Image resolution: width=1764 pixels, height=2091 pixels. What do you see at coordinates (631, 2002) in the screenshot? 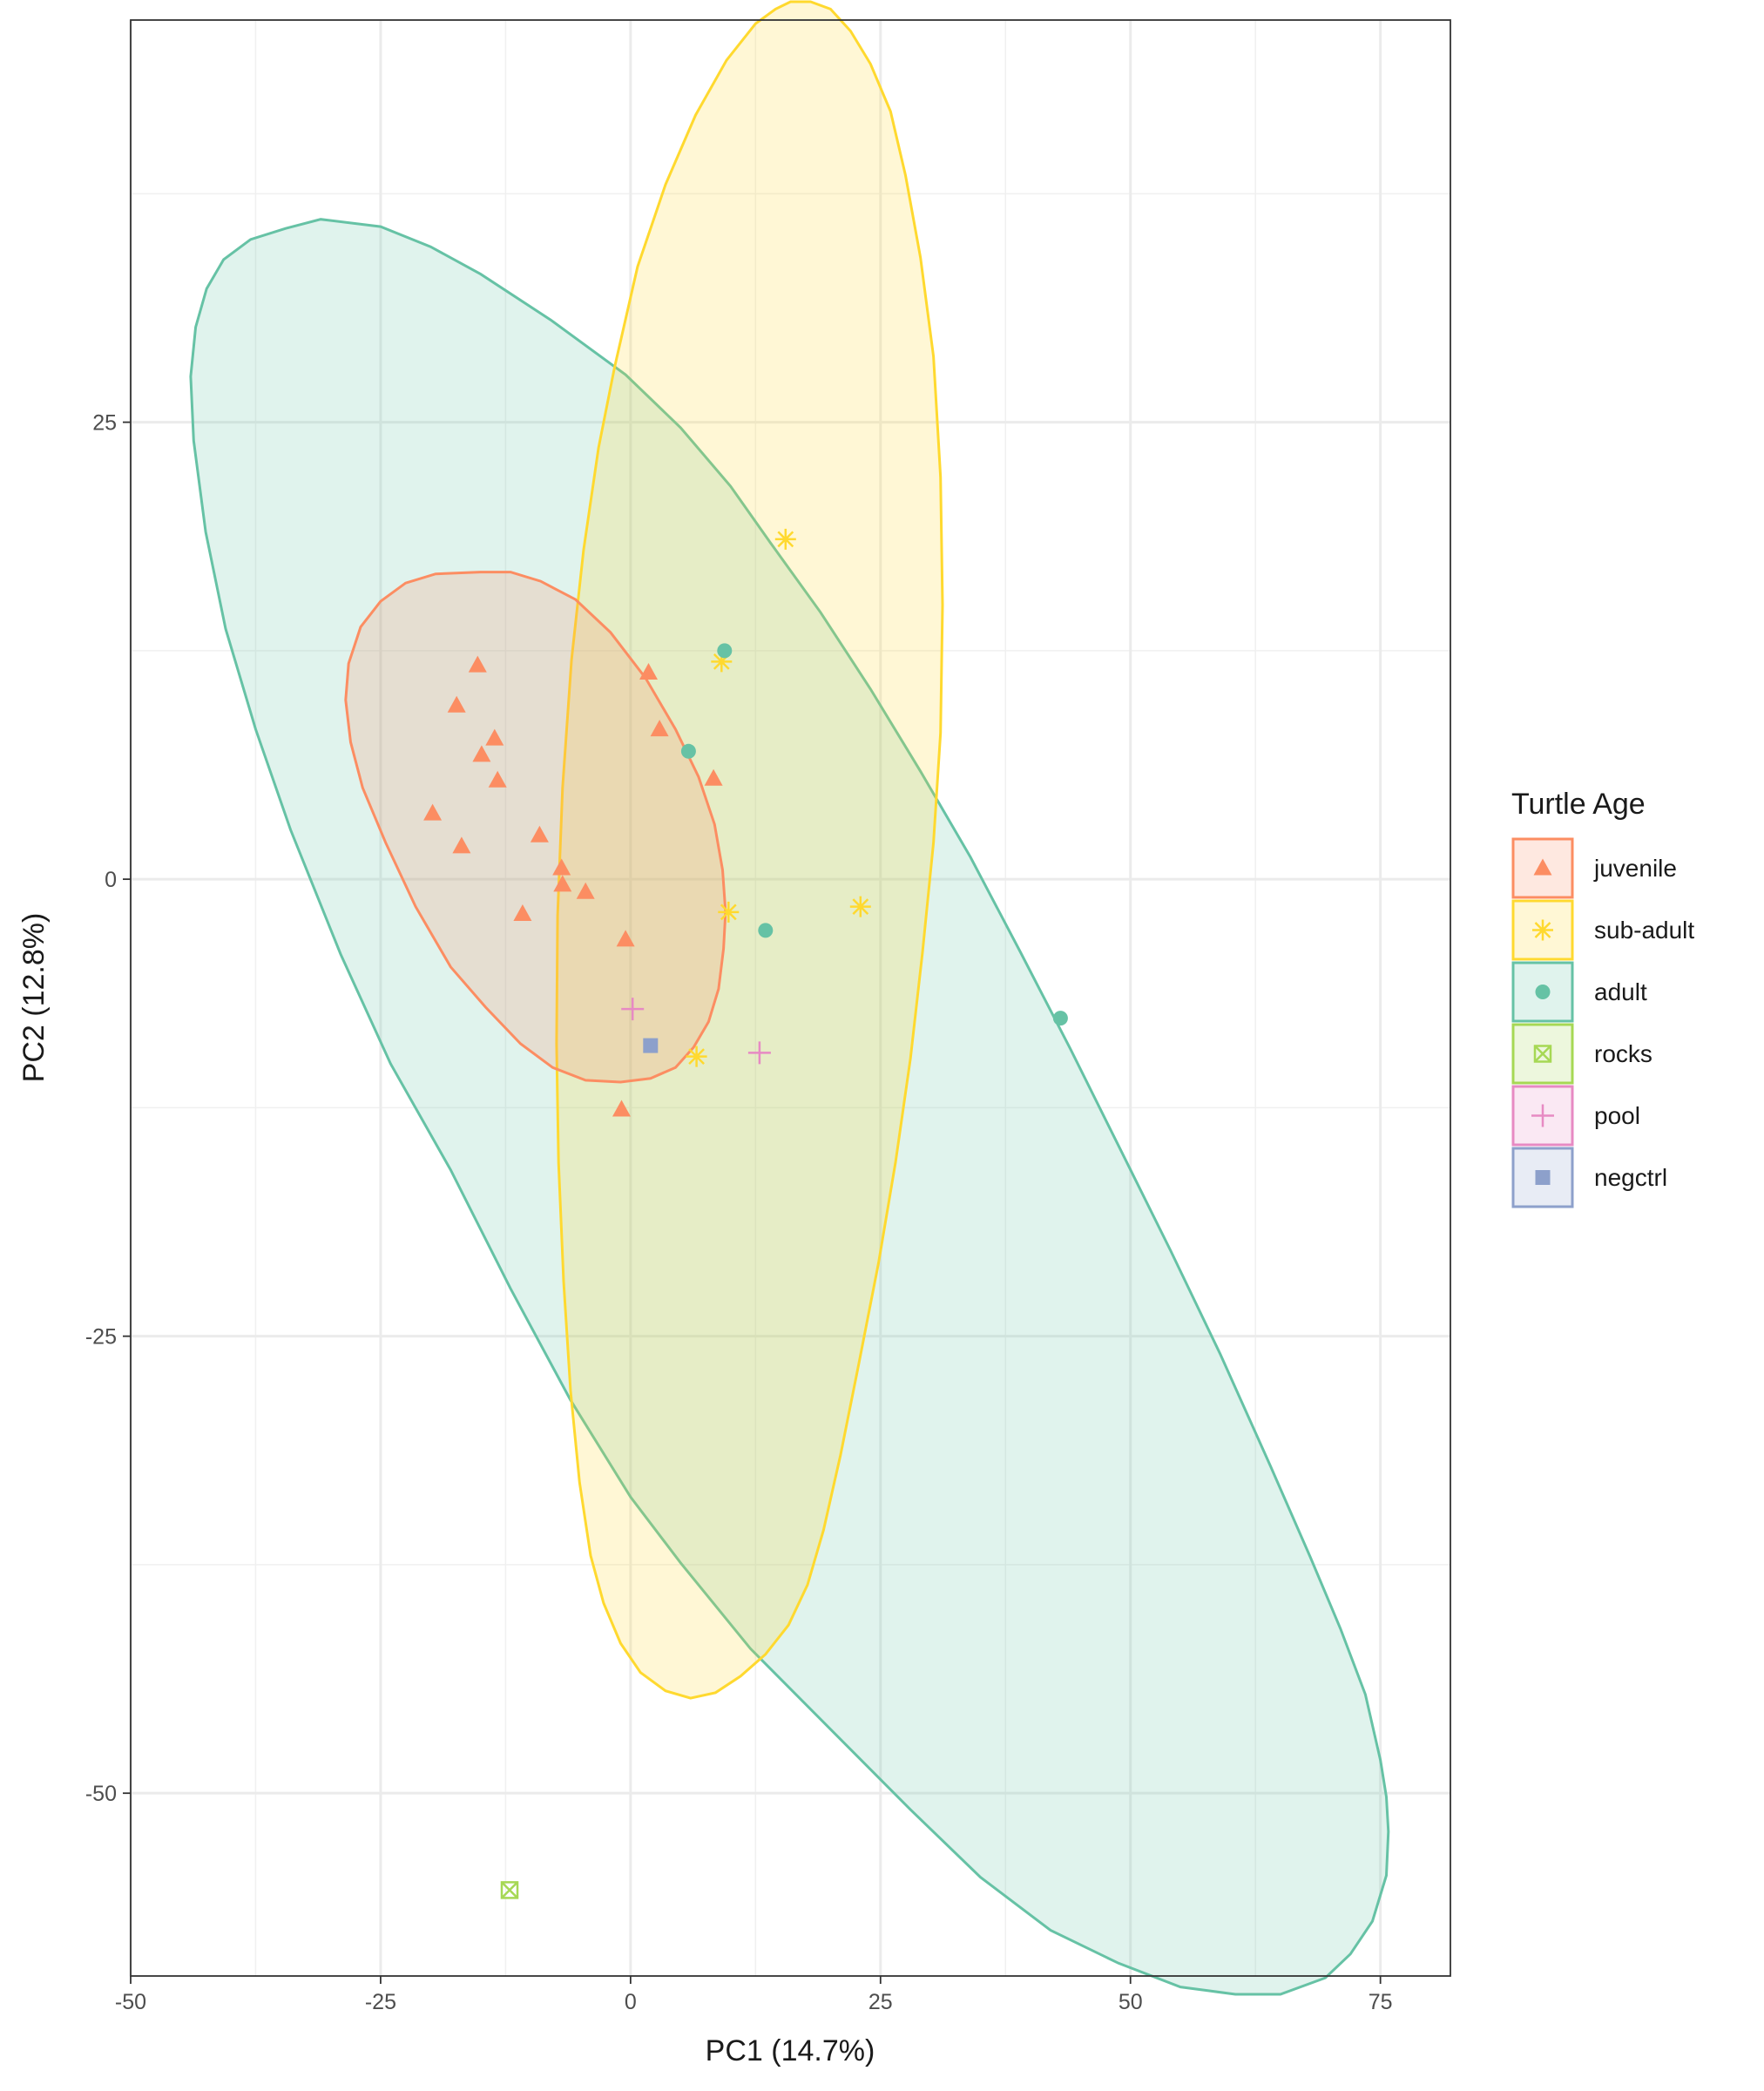
I see `x-tick-label: 0` at bounding box center [631, 2002].